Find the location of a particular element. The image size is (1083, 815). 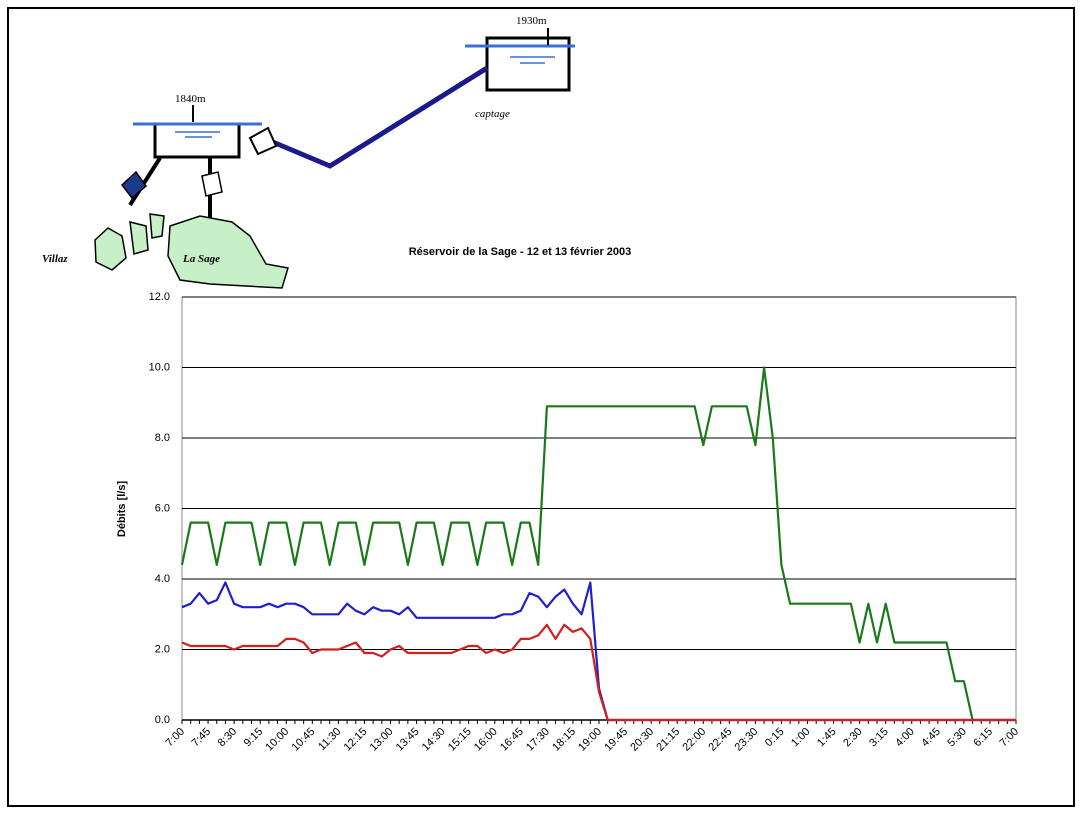

place-label: Villaz is located at coordinates (55, 259).